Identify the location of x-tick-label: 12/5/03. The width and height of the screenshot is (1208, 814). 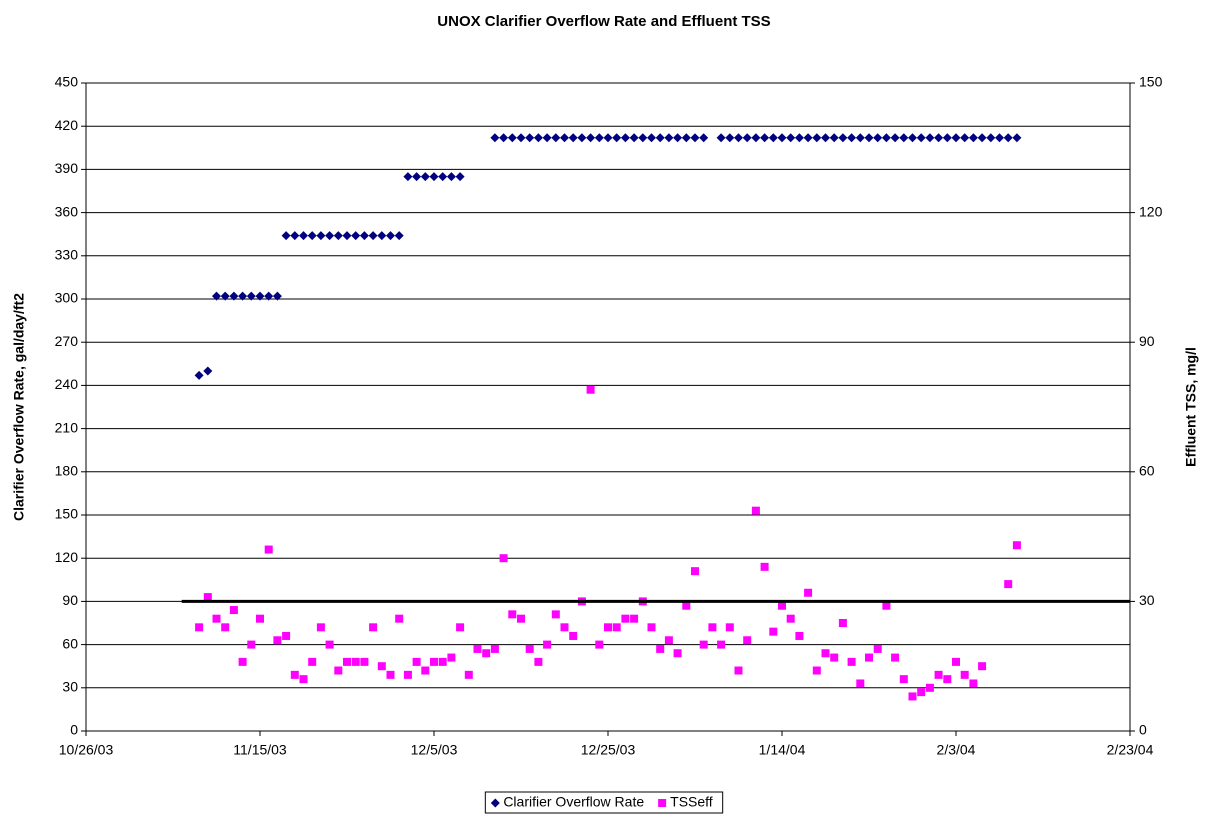
(434, 750).